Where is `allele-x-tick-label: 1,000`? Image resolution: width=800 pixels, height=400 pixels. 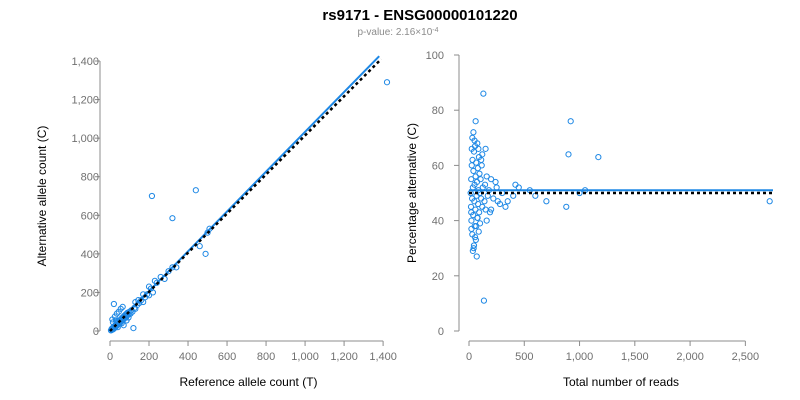 allele-x-tick-label: 1,000 is located at coordinates (305, 357).